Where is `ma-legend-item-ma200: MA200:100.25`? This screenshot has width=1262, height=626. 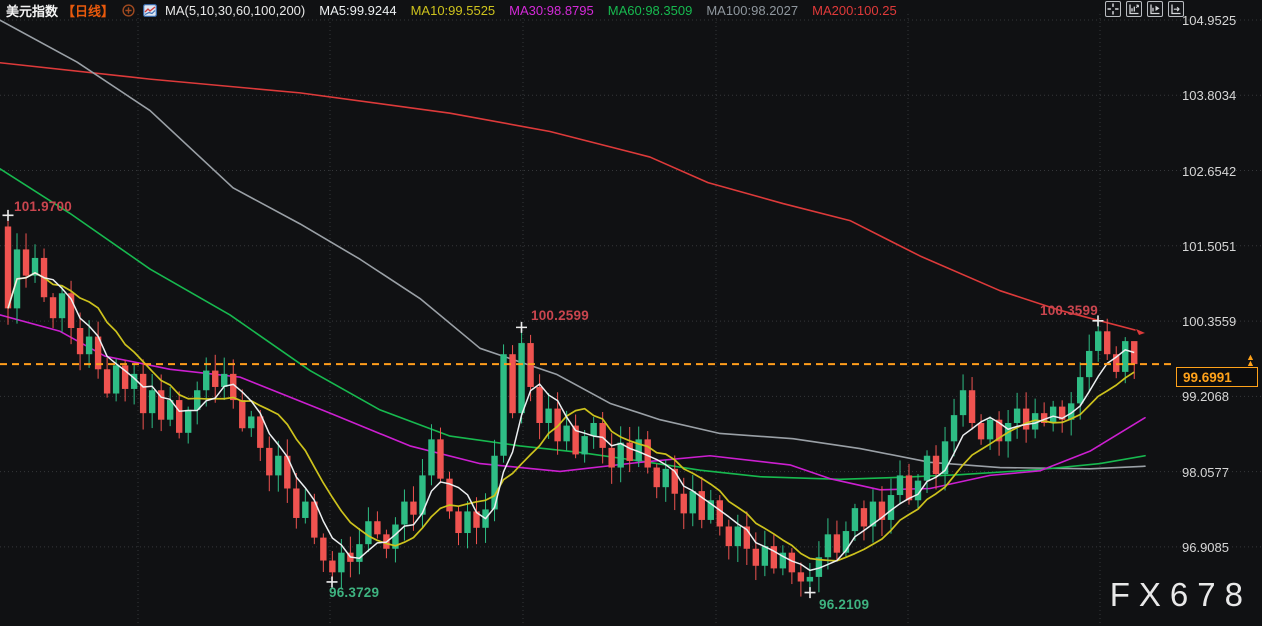 ma-legend-item-ma200: MA200:100.25 is located at coordinates (854, 10).